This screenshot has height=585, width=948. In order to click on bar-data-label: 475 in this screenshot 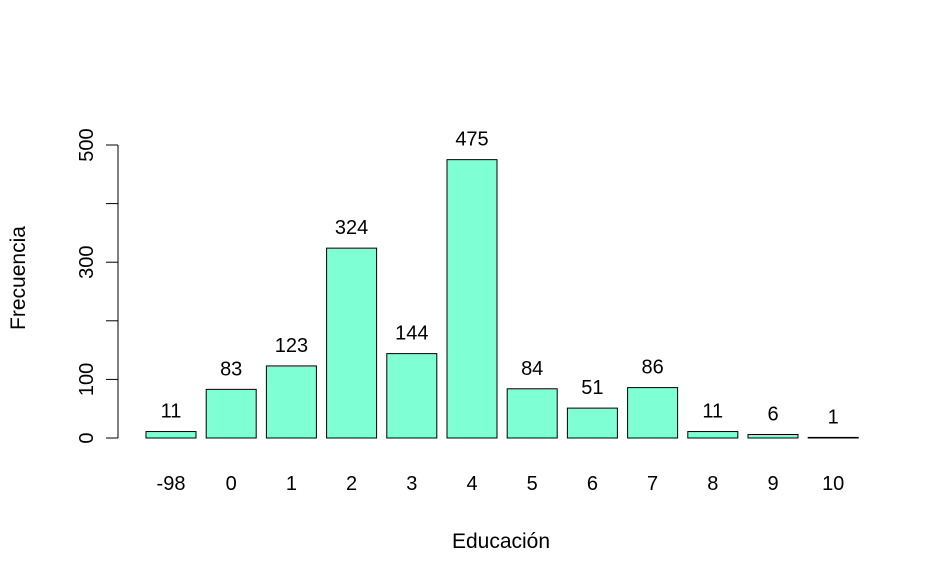, I will do `click(471, 140)`.